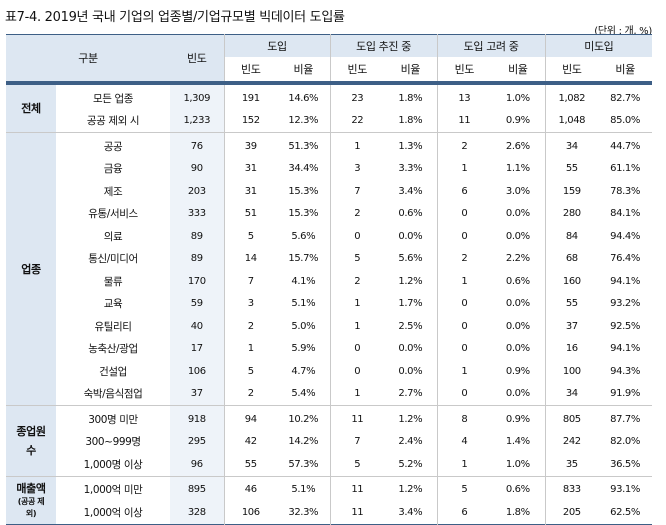 Image resolution: width=666 pixels, height=525 pixels. Describe the element at coordinates (410, 259) in the screenshot. I see `cell-ratio: 5.6%` at that location.